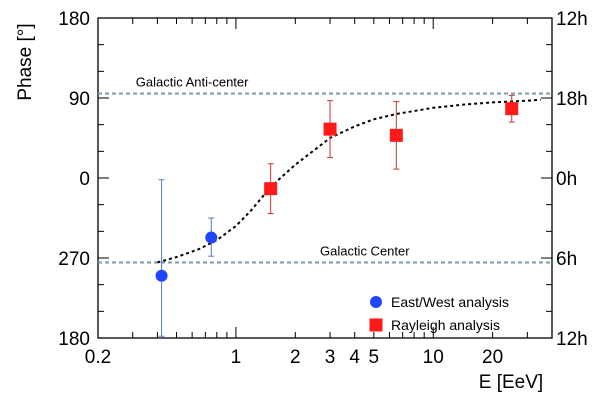  What do you see at coordinates (572, 99) in the screenshot?
I see `y-tick-label-right: 18h` at bounding box center [572, 99].